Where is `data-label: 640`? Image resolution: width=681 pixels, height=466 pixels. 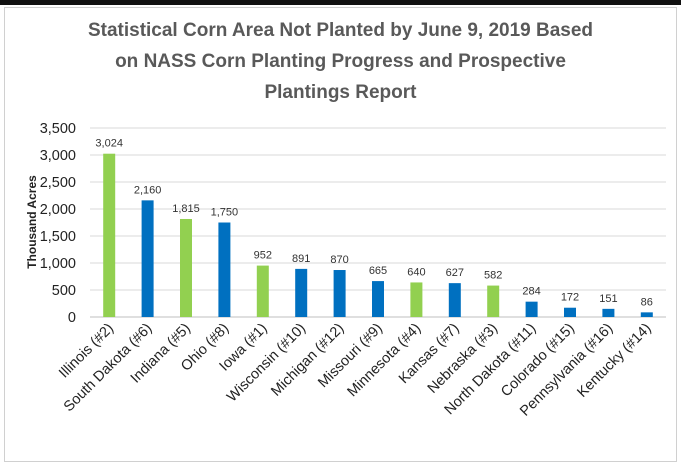 data-label: 640 is located at coordinates (416, 272).